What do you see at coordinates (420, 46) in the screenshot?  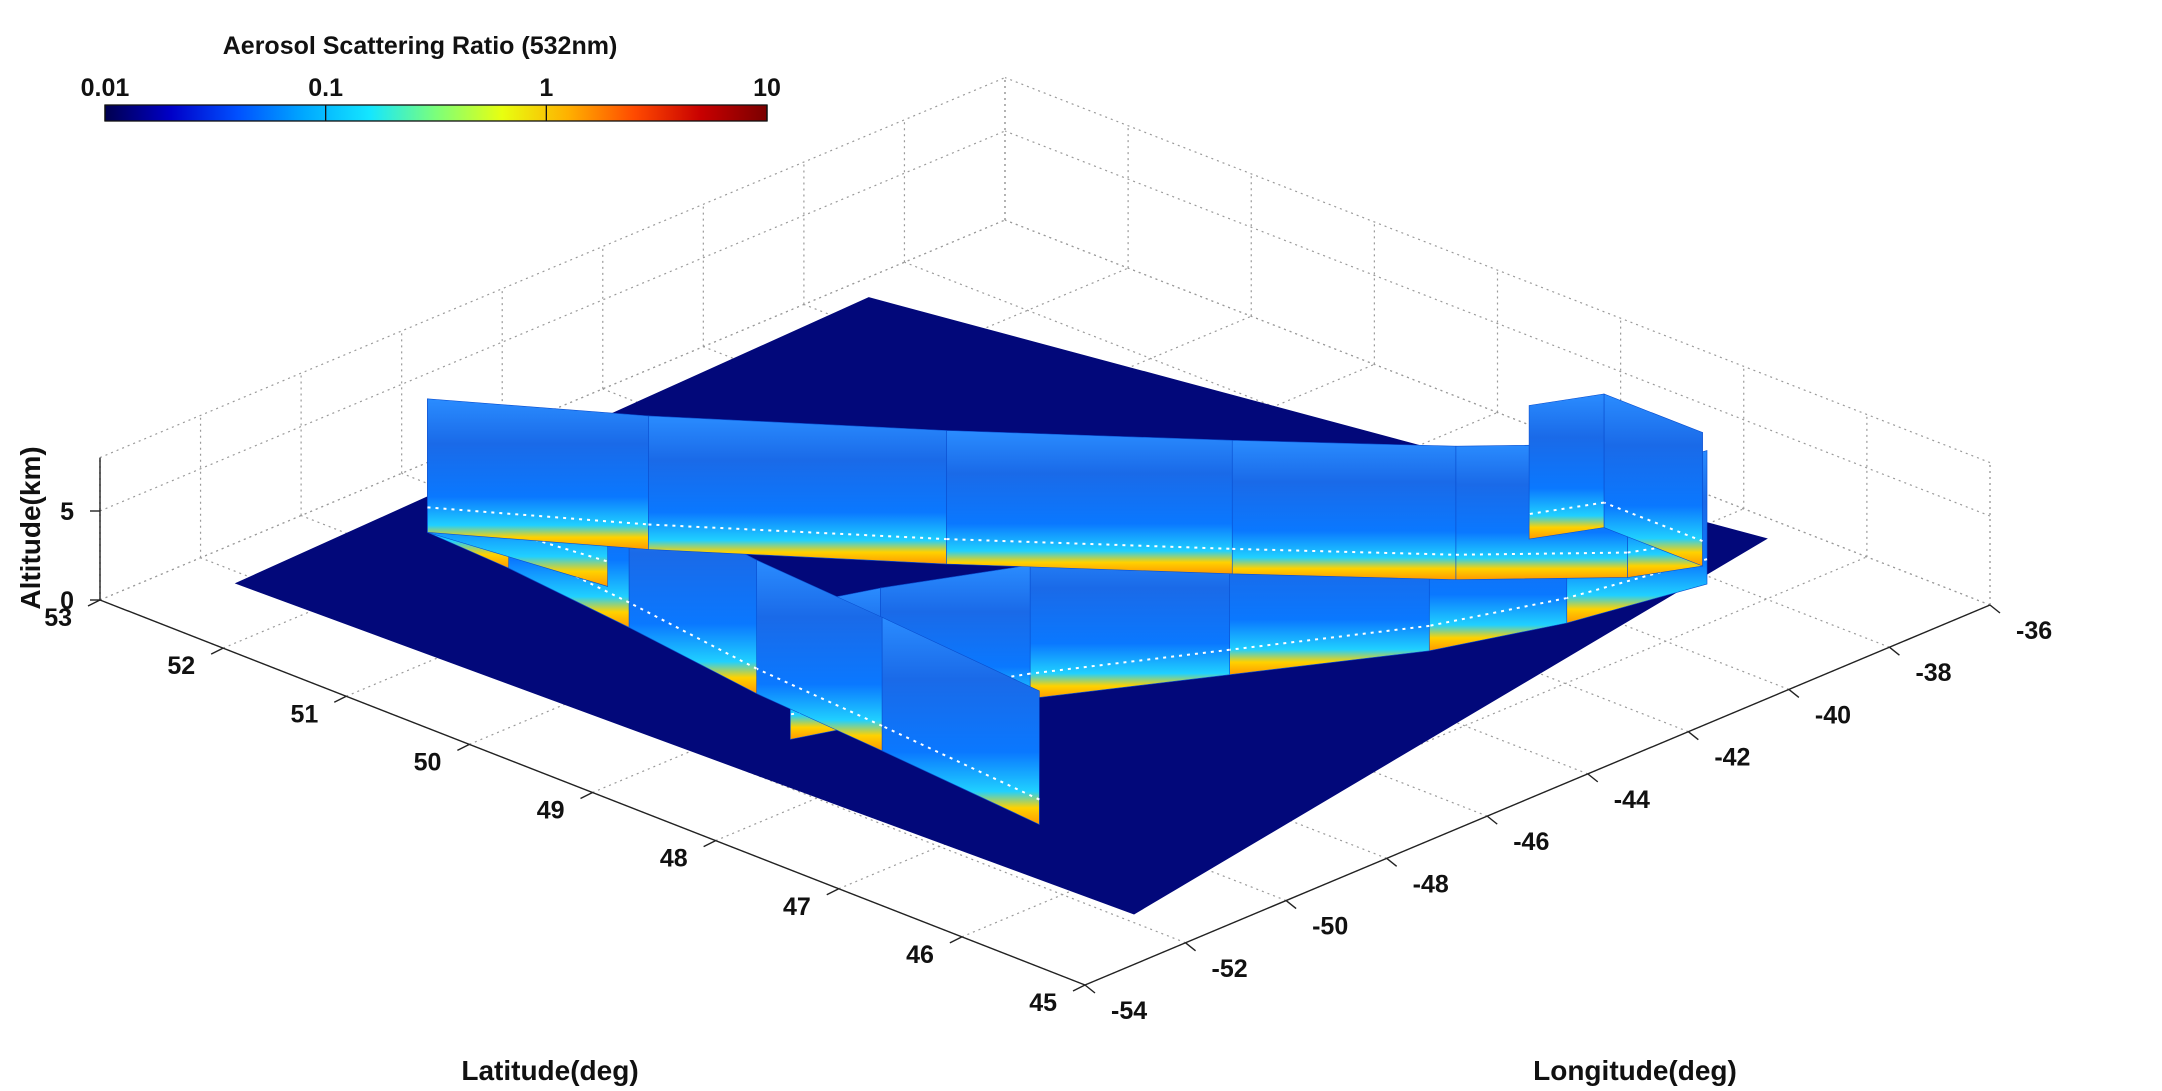 I see `colorbar-title: Aerosol Scattering Ratio (532nm)` at bounding box center [420, 46].